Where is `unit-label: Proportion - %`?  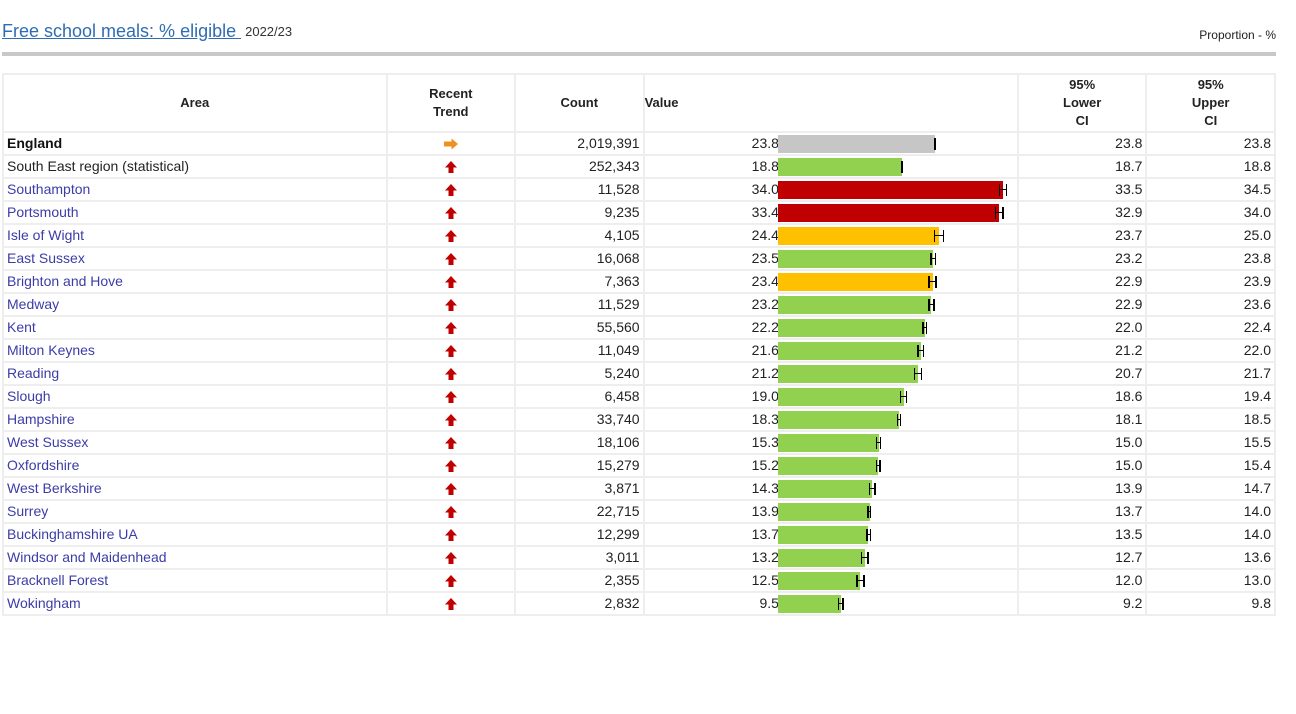
unit-label: Proportion - % is located at coordinates (1237, 35).